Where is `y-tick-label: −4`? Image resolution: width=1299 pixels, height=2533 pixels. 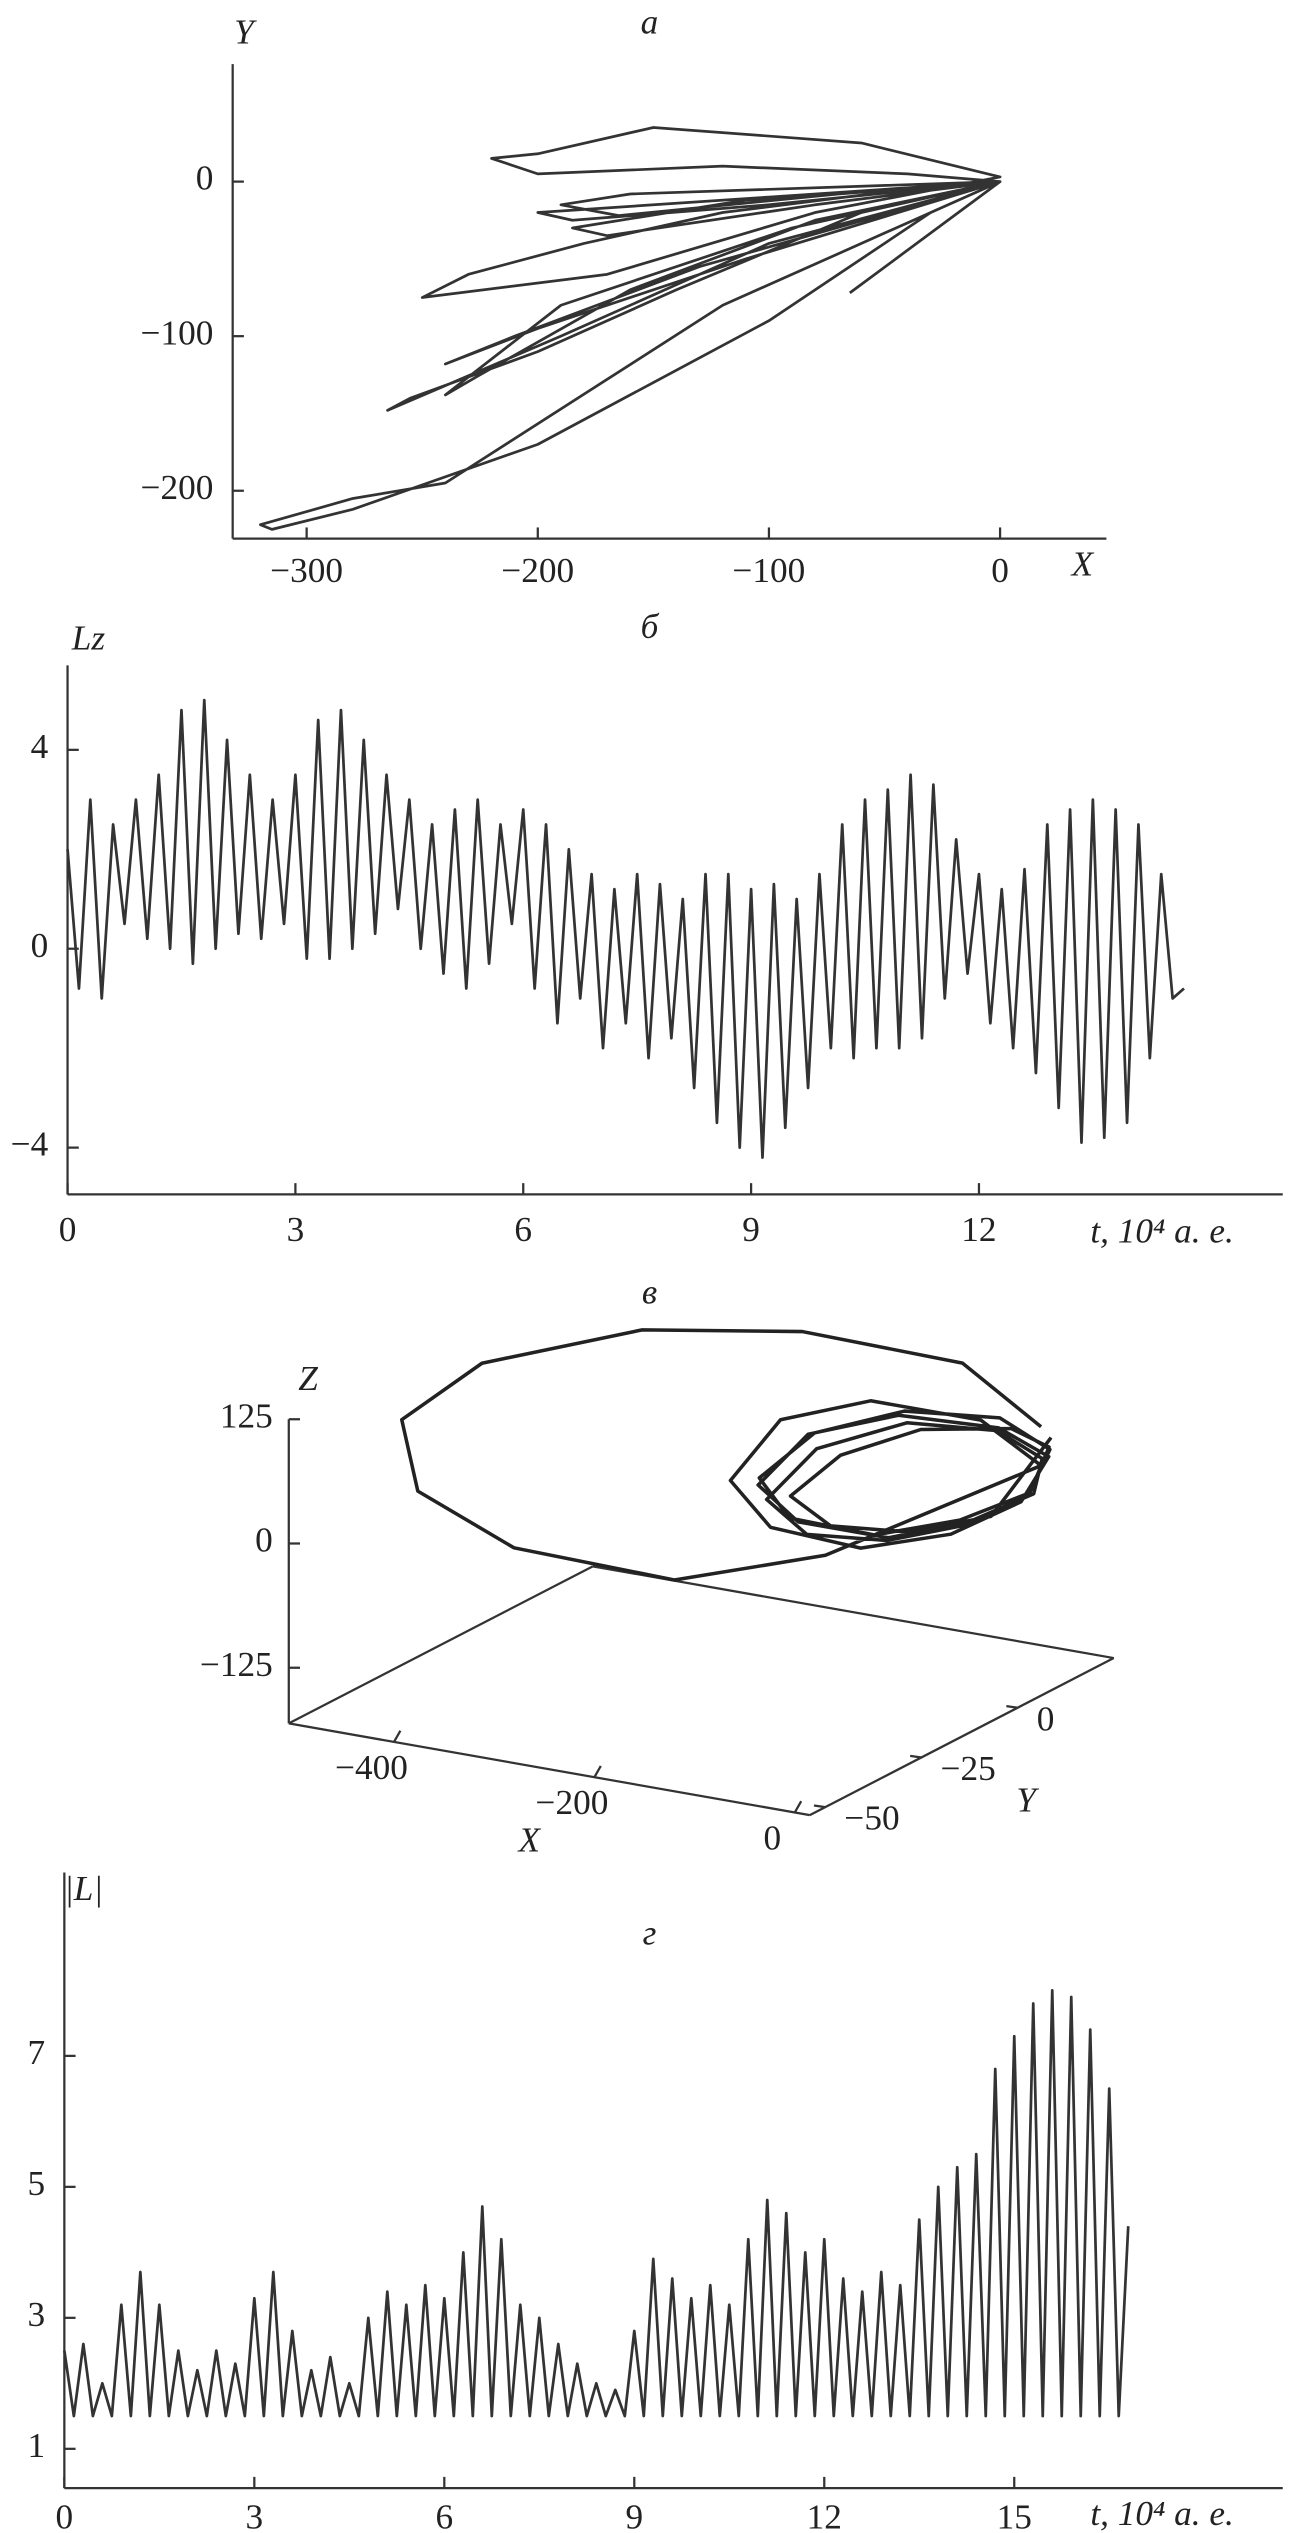
y-tick-label: −4 is located at coordinates (30, 1144).